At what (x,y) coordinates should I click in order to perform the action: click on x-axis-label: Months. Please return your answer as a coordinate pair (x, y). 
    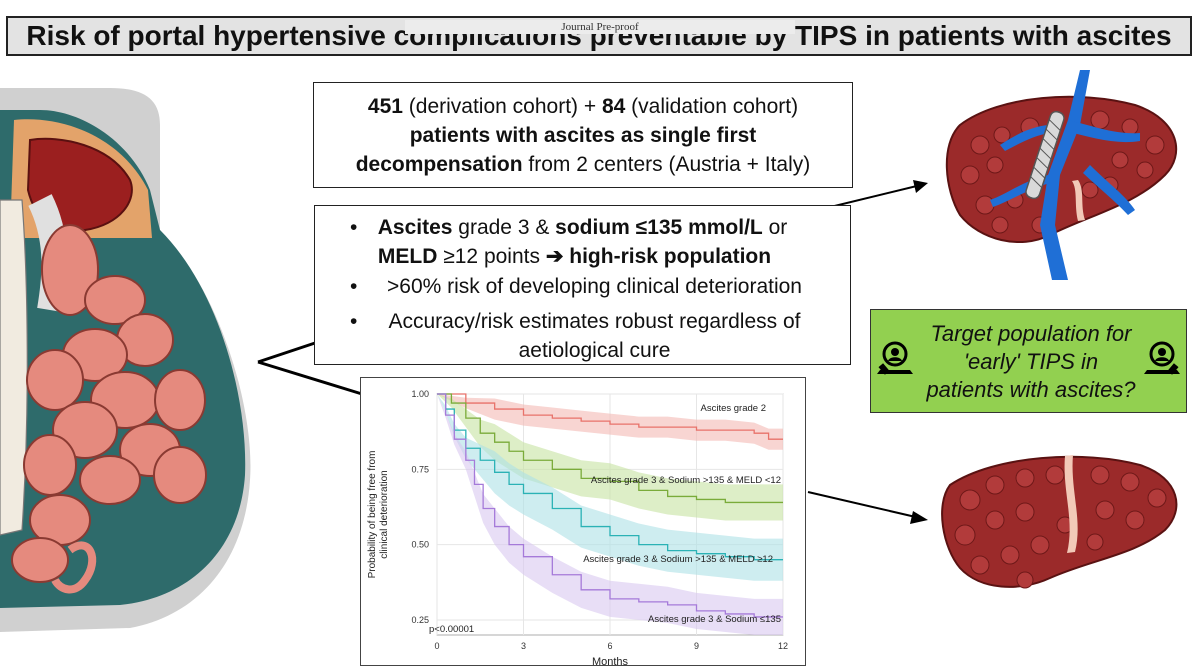
    Looking at the image, I should click on (610, 661).